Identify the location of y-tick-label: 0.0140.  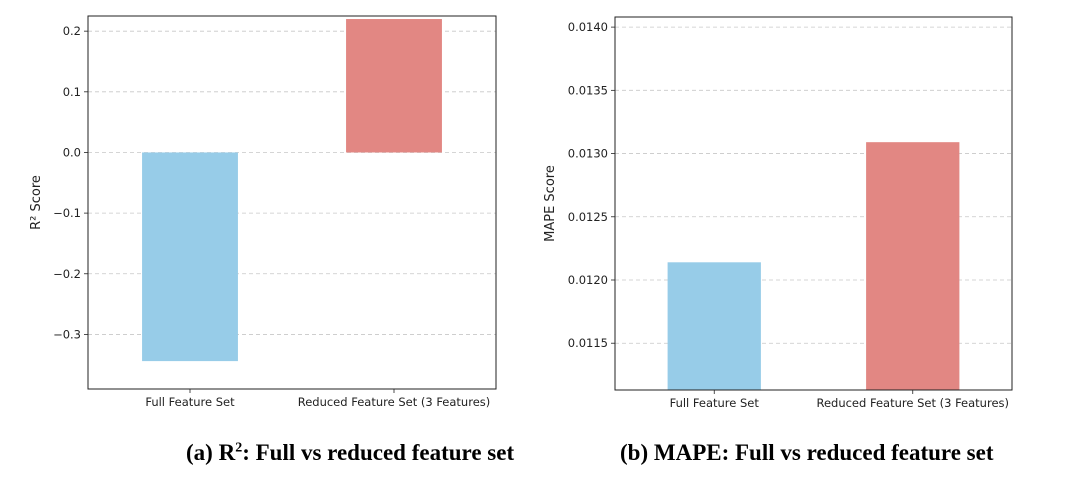
(588, 27).